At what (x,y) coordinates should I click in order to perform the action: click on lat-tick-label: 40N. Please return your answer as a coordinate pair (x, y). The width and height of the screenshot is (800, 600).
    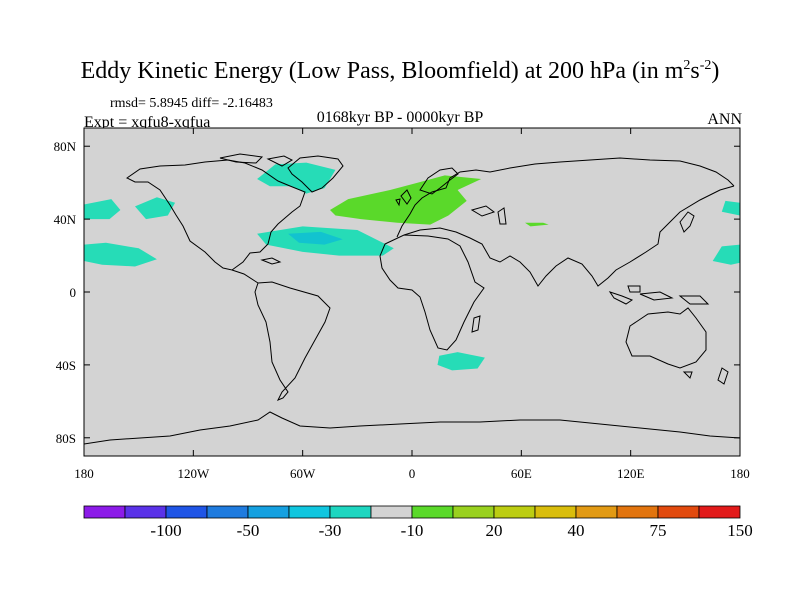
    Looking at the image, I should click on (65, 219).